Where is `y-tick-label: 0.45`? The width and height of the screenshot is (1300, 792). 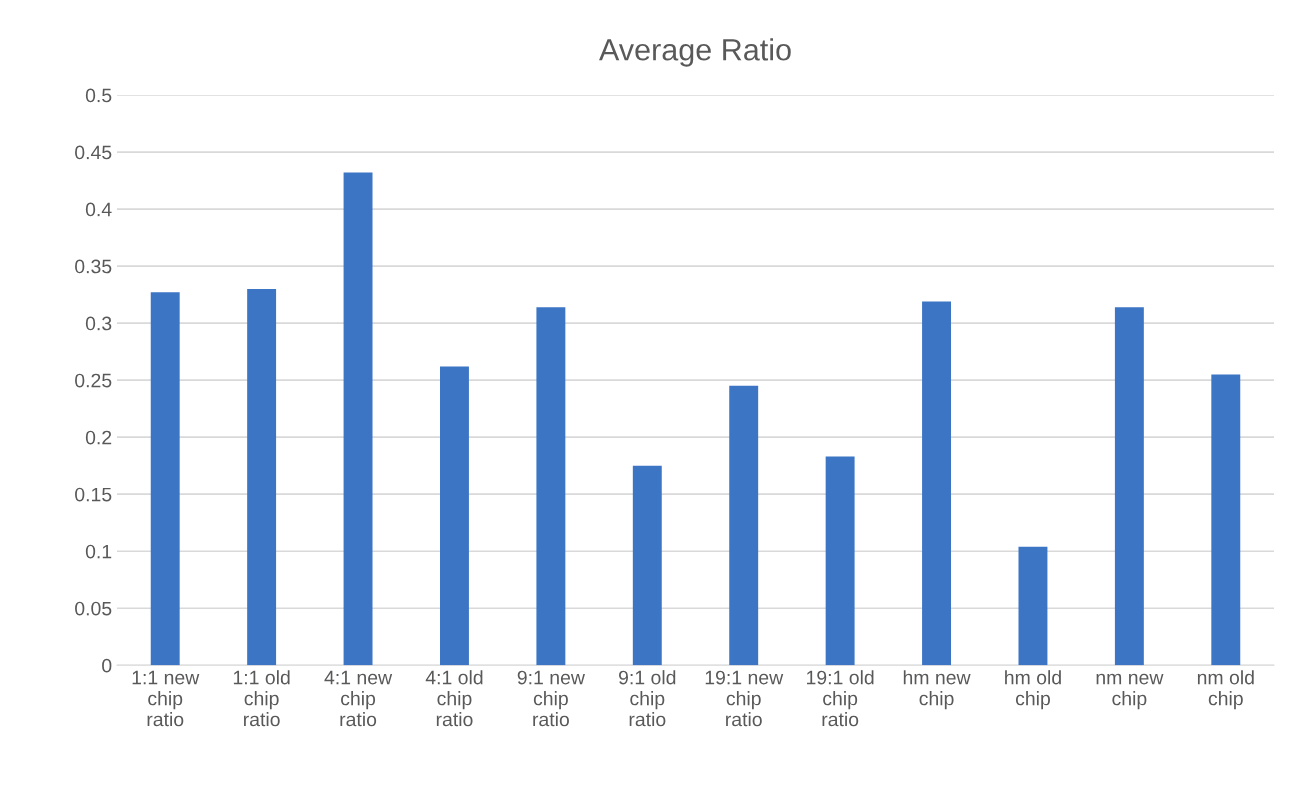
y-tick-label: 0.45 is located at coordinates (93, 152).